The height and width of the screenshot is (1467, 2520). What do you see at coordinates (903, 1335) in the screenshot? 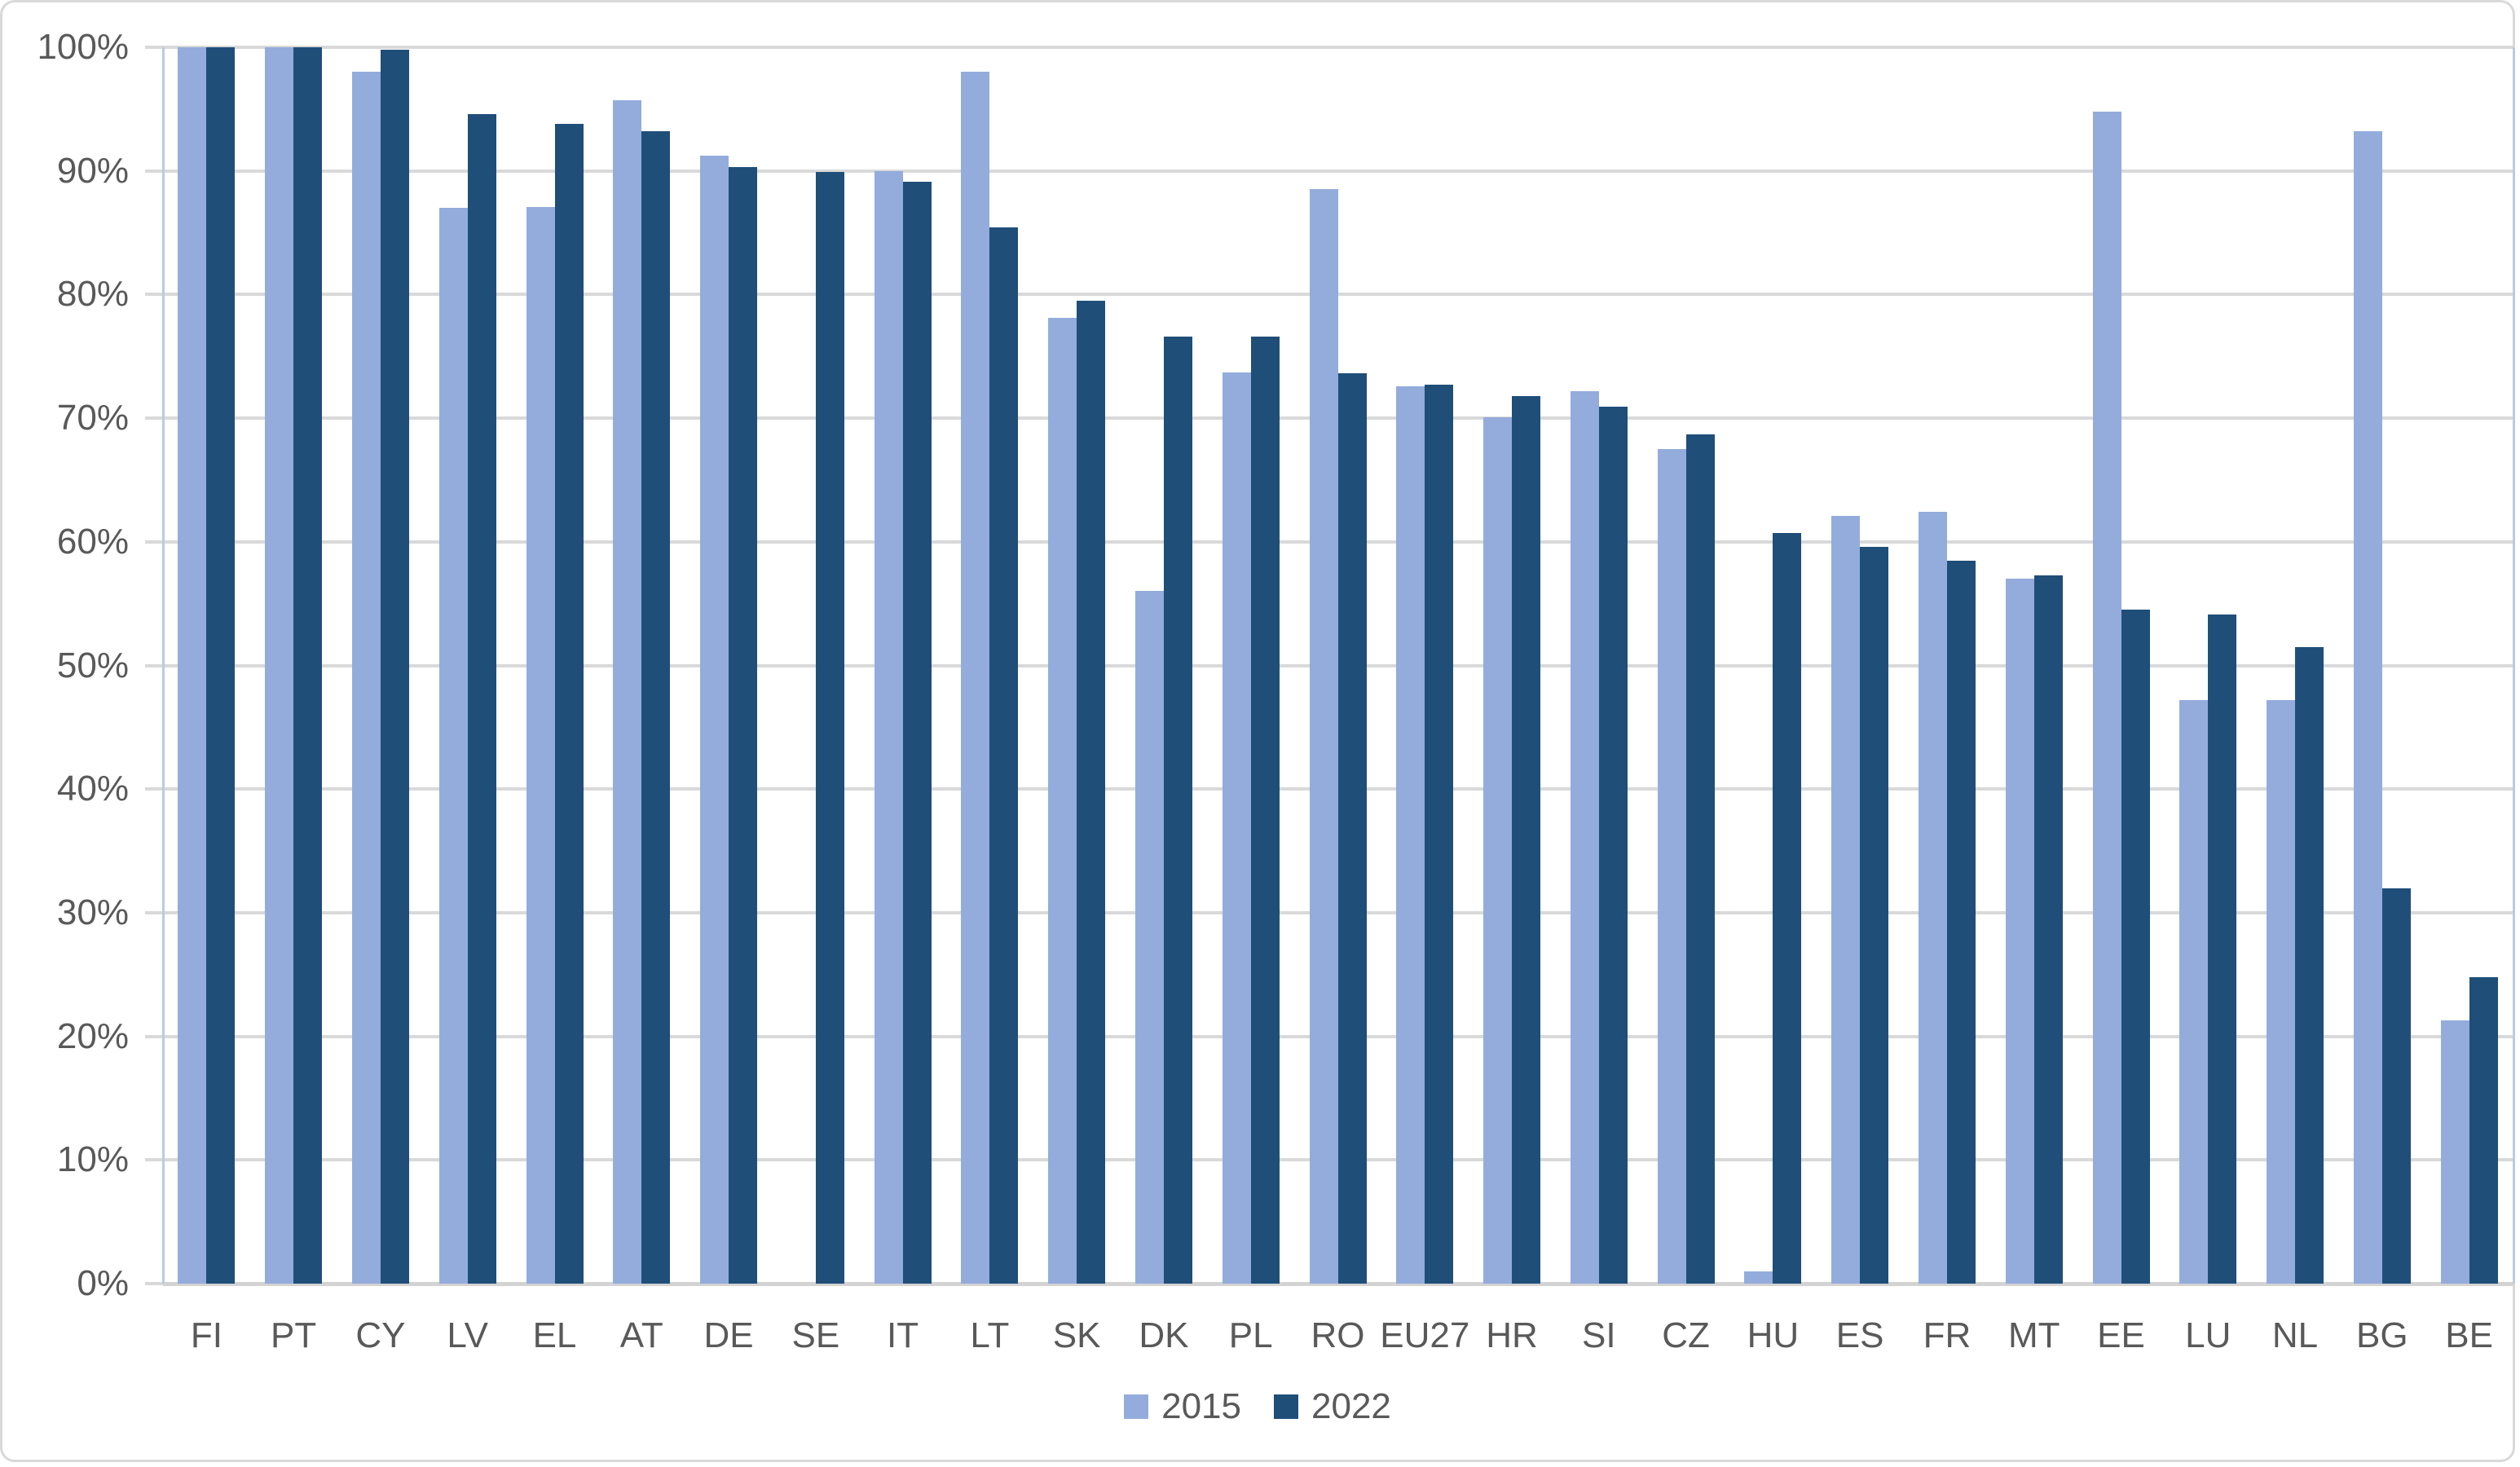
I see `x-axis-label-IT: IT` at bounding box center [903, 1335].